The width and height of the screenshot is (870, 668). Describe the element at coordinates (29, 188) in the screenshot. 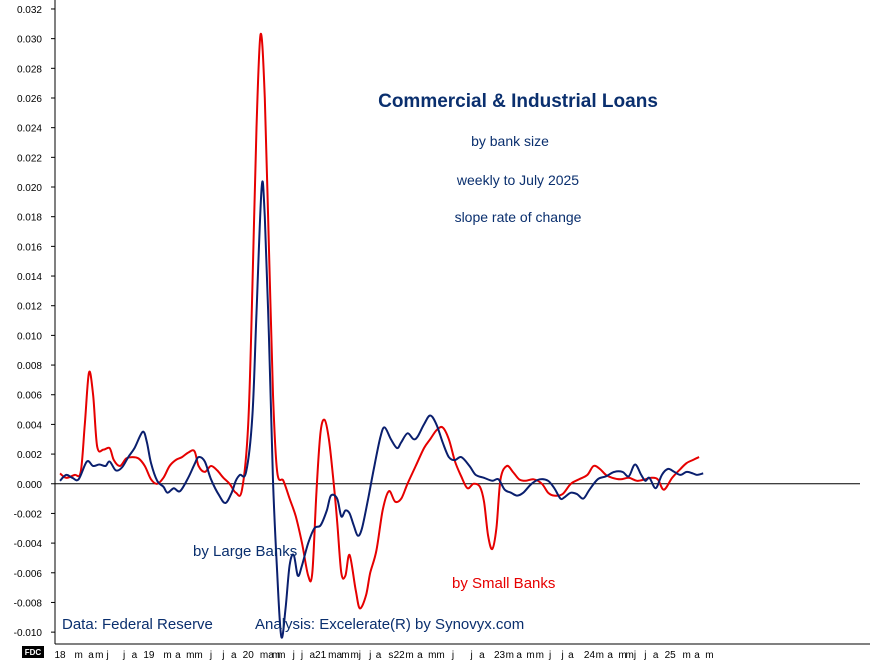

I see `y-tick-label: 0.020` at that location.